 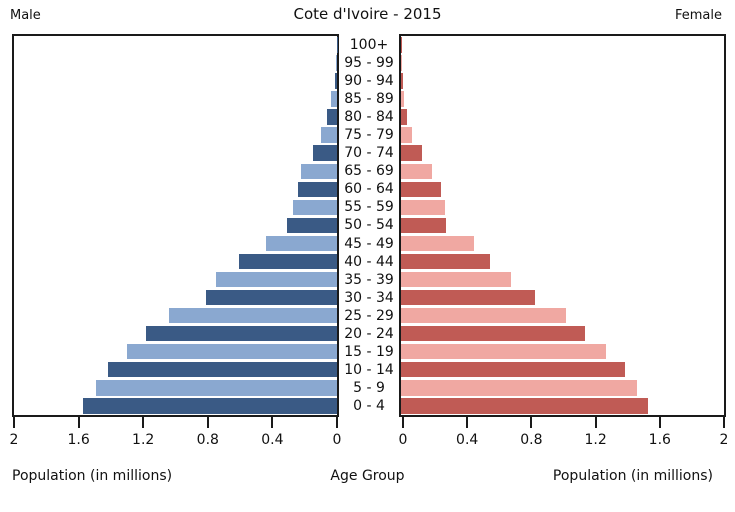 What do you see at coordinates (25, 15) in the screenshot?
I see `male-side-label: Male` at bounding box center [25, 15].